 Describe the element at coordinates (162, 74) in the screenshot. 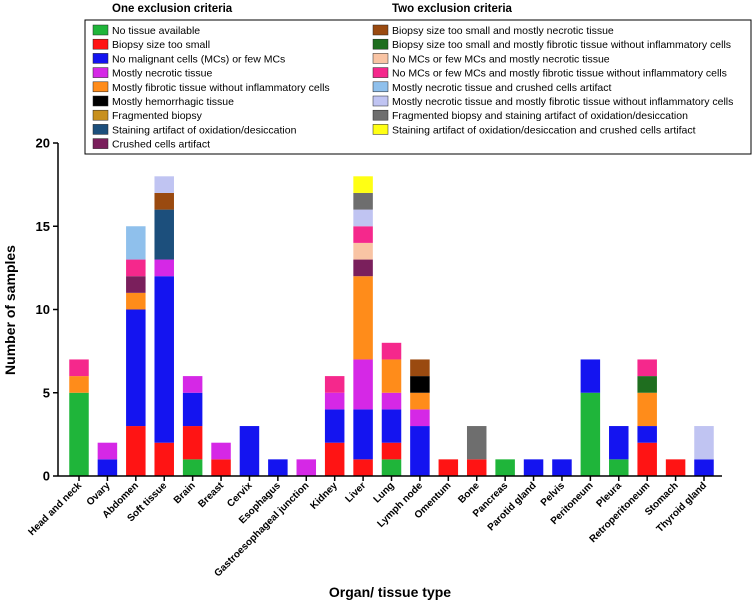

I see `legend-label: Mostly necrotic tissue` at that location.